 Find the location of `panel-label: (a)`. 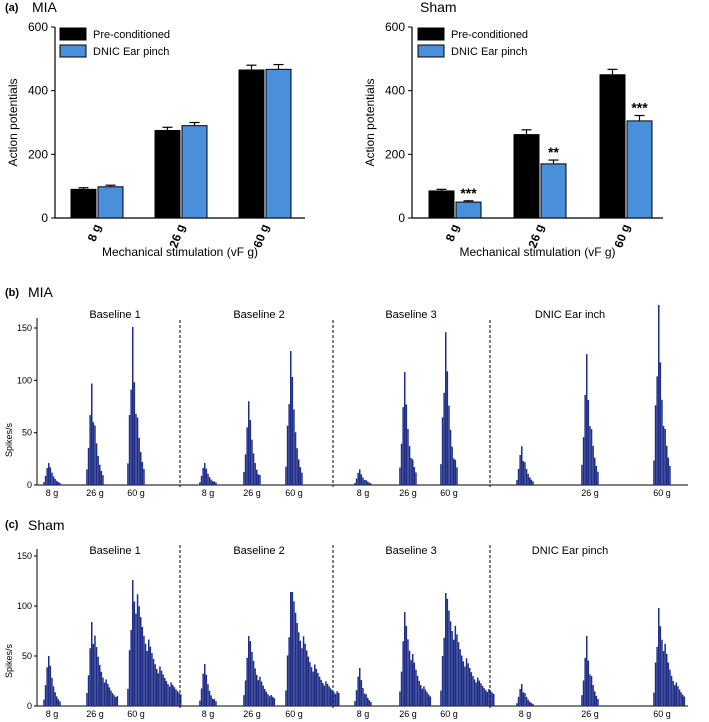

panel-label: (a) is located at coordinates (12, 8).